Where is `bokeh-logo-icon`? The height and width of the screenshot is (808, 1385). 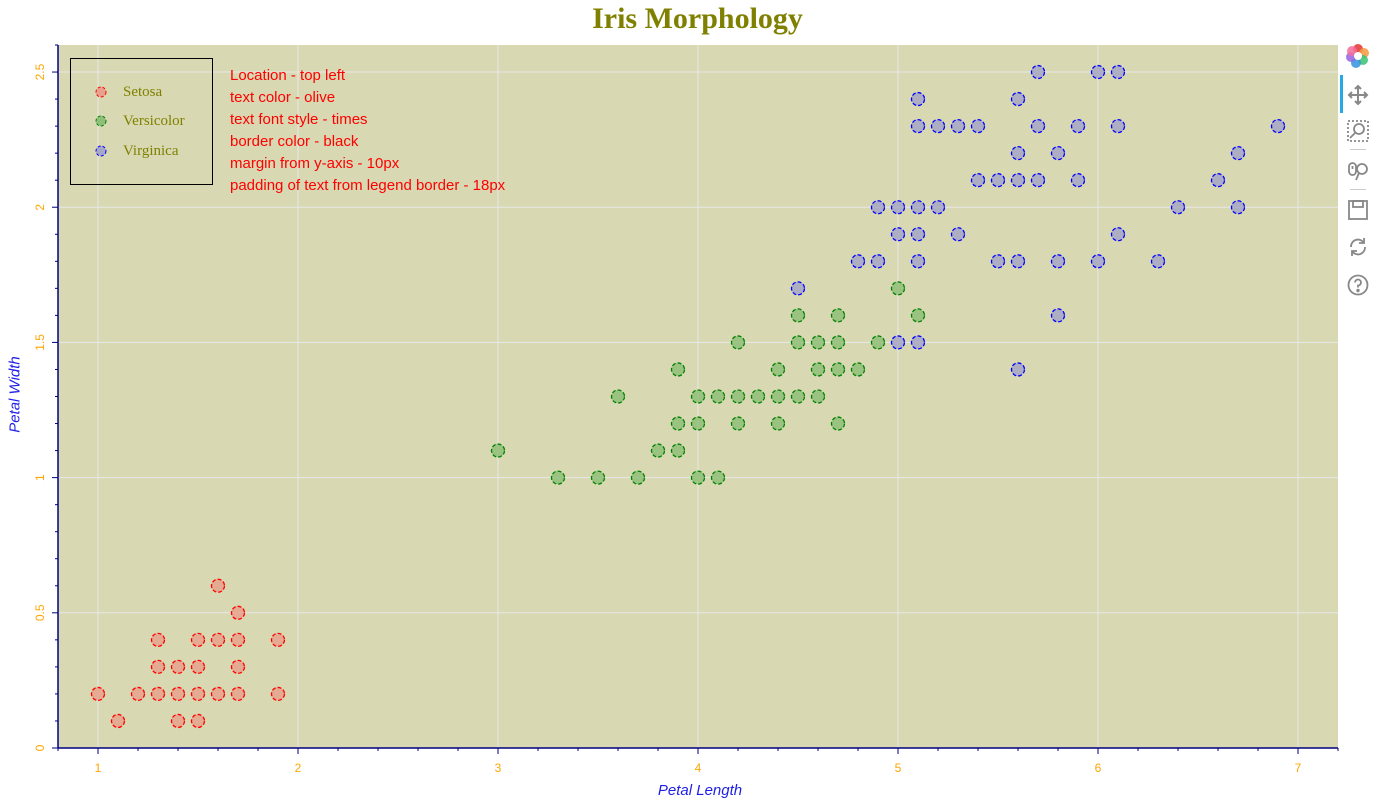
bokeh-logo-icon is located at coordinates (1358, 56).